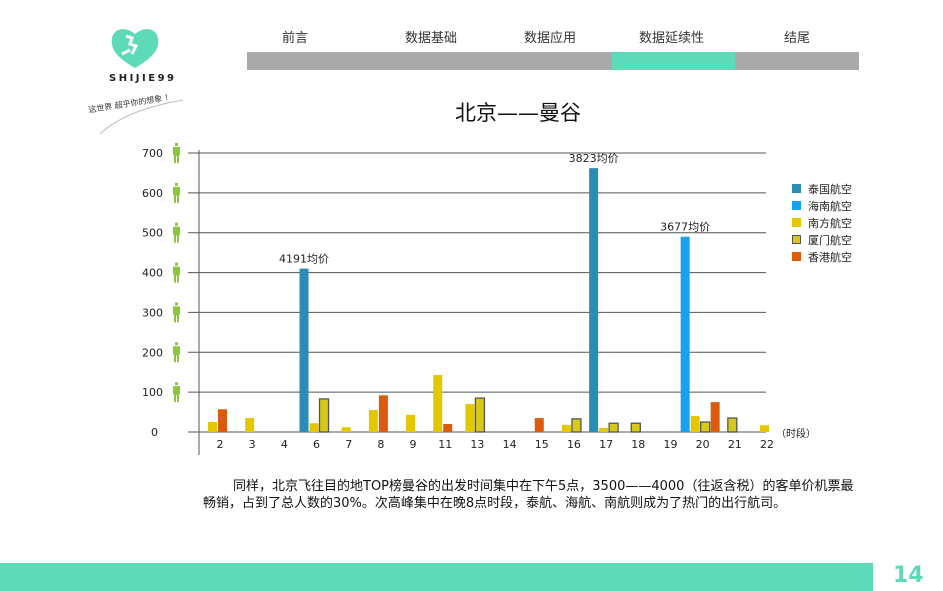  I want to click on legend-item: 南方航空, so click(822, 222).